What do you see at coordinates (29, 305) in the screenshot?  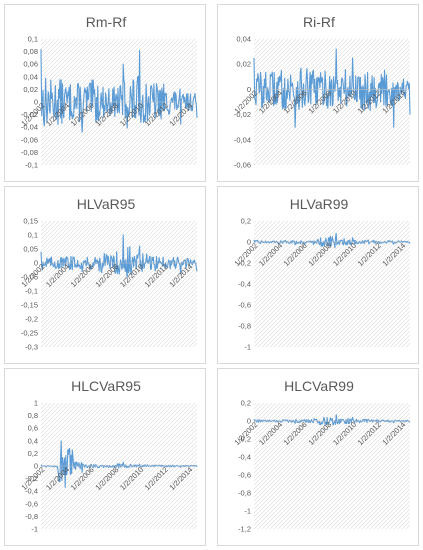 I see `y-tick-label: -0,15` at bounding box center [29, 305].